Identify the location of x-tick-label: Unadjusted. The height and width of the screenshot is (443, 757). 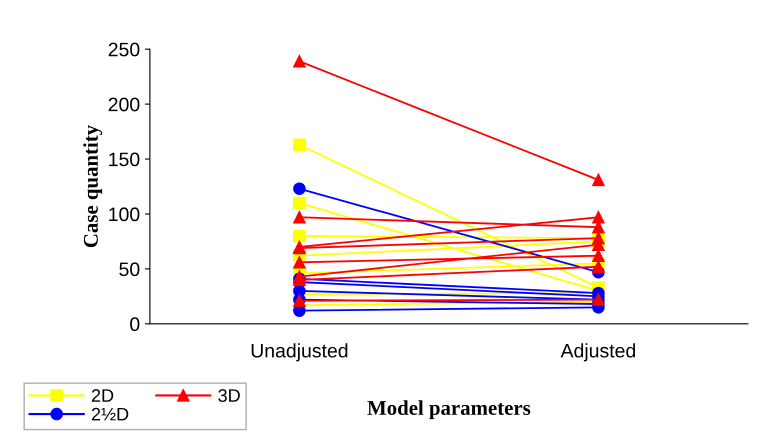
(300, 352).